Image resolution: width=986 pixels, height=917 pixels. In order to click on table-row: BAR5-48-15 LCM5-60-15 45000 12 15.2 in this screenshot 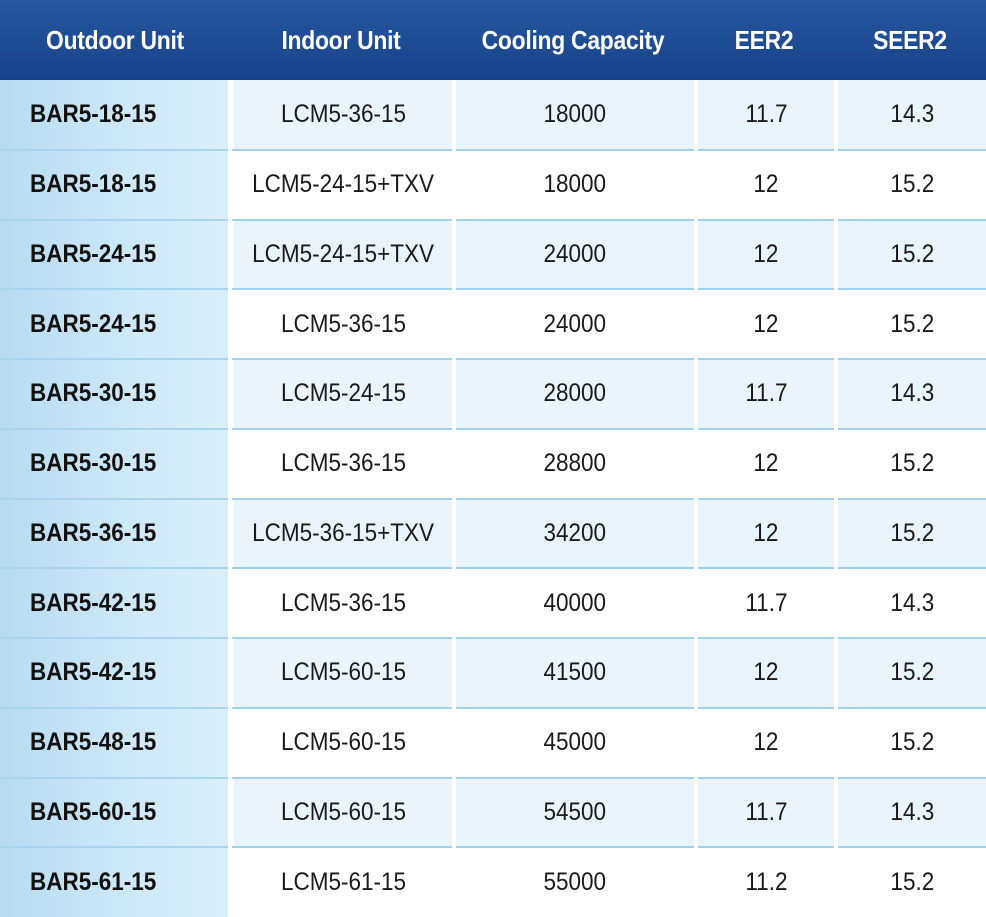, I will do `click(493, 742)`.